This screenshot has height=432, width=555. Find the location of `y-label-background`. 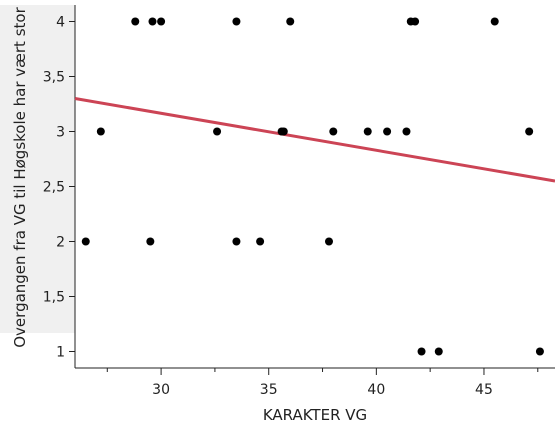

y-label-background is located at coordinates (37, 169).